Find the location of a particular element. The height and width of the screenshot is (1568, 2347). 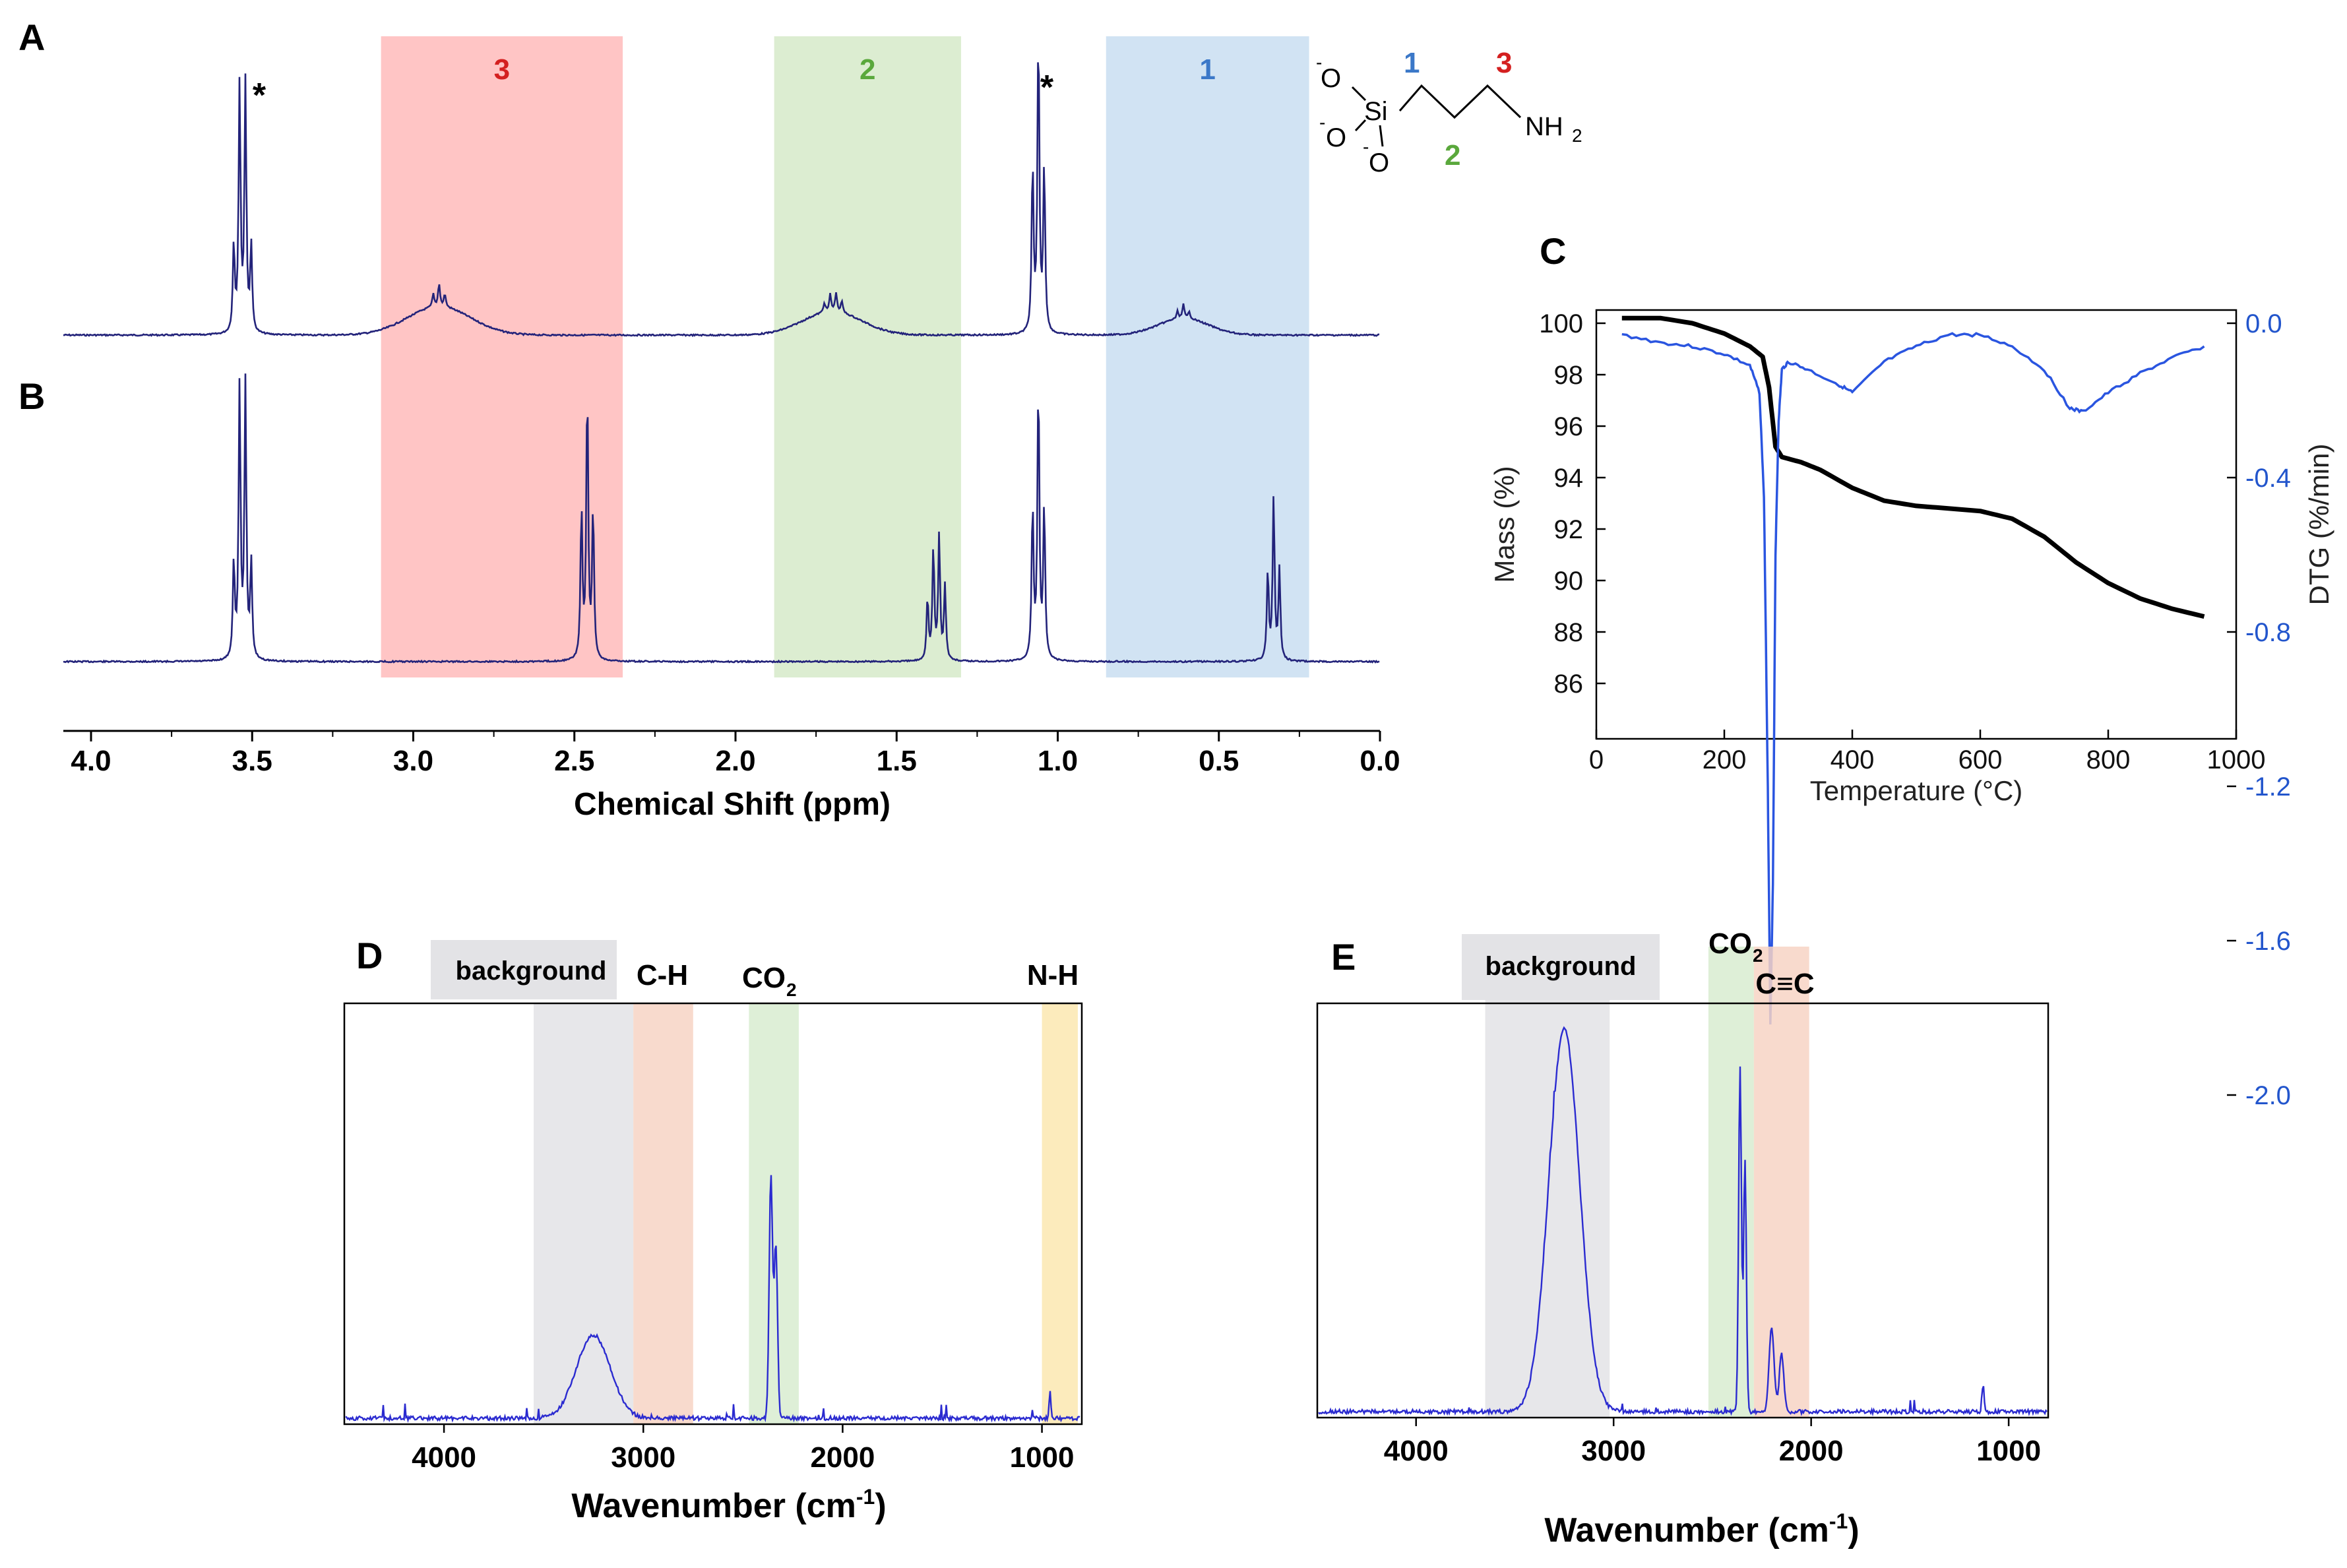

tga-y-axis-title: Mass (%) is located at coordinates (1504, 524).